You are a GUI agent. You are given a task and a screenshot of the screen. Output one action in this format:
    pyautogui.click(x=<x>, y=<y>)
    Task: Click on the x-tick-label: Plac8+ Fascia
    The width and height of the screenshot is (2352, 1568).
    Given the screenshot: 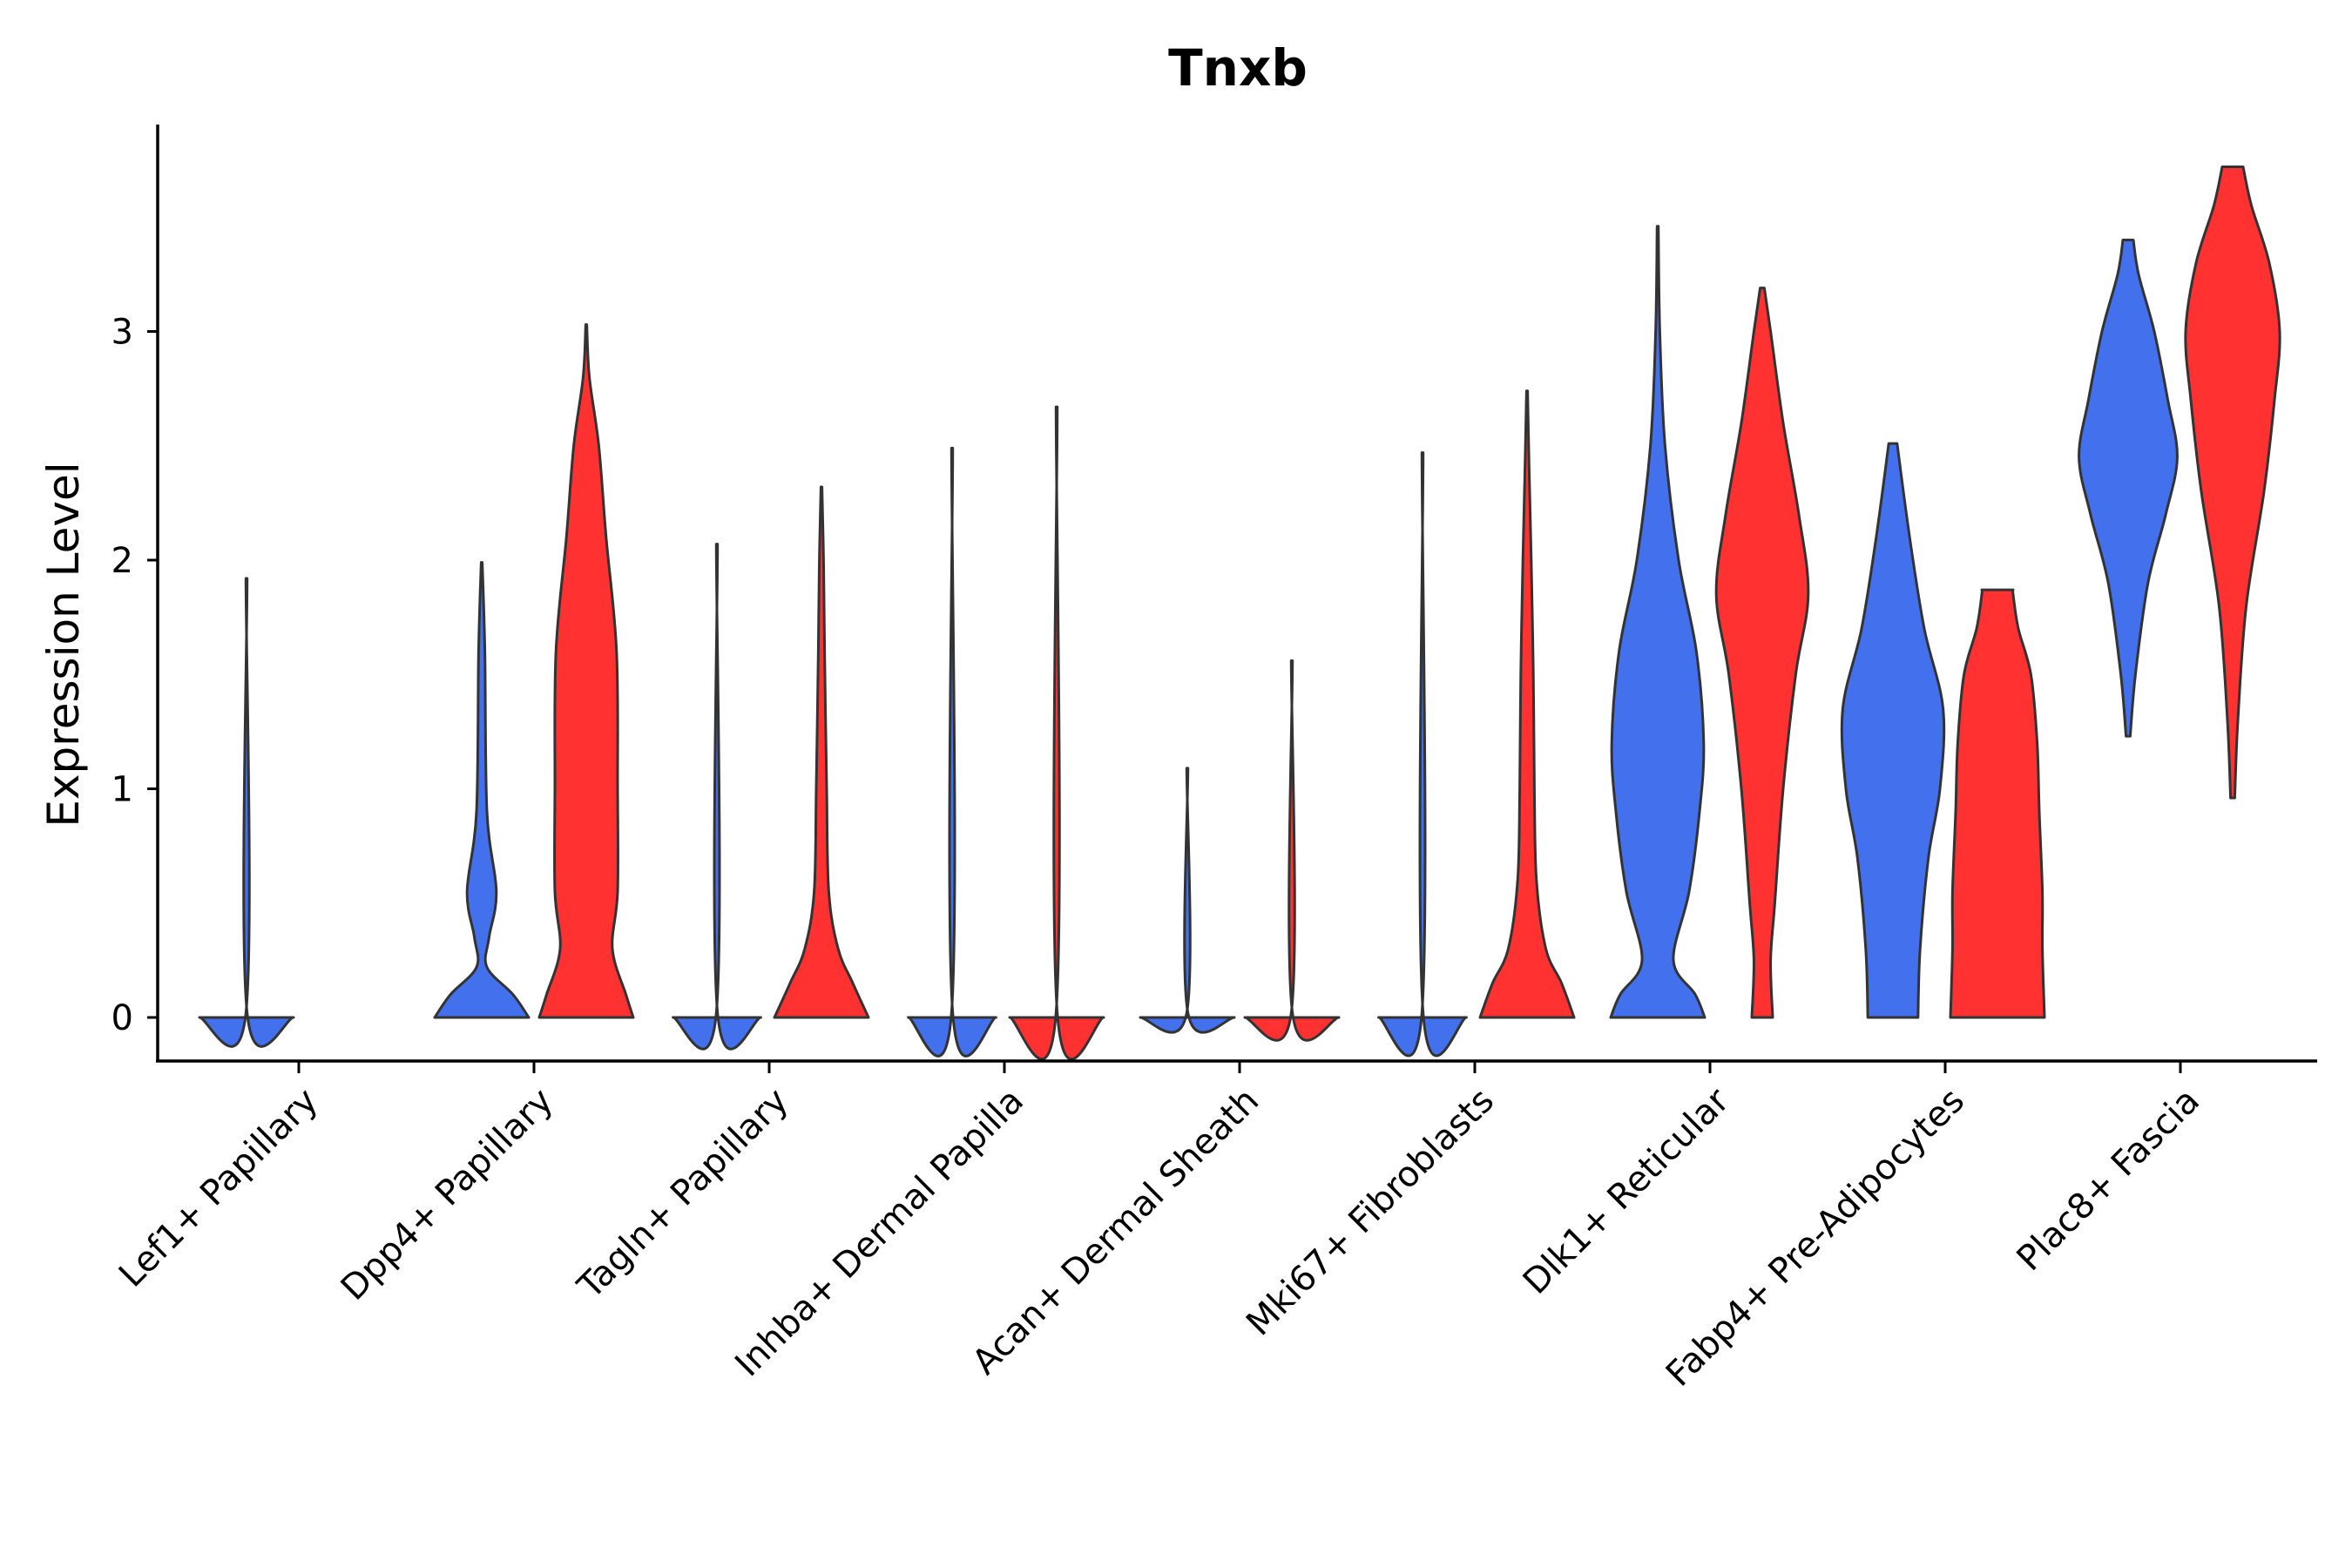 What is the action you would take?
    pyautogui.click(x=2109, y=1181)
    